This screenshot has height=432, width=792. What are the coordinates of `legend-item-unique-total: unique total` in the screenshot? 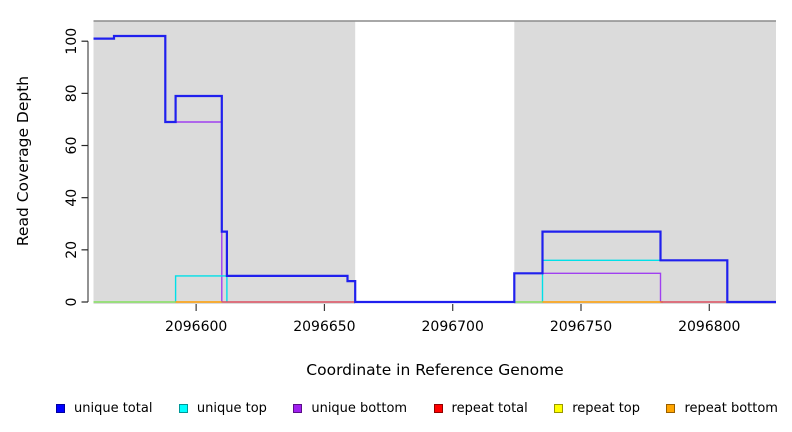 It's located at (104, 408).